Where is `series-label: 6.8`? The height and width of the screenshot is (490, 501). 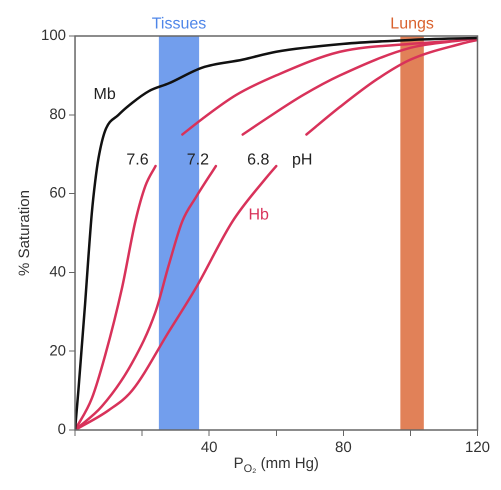
series-label: 6.8 is located at coordinates (258, 159).